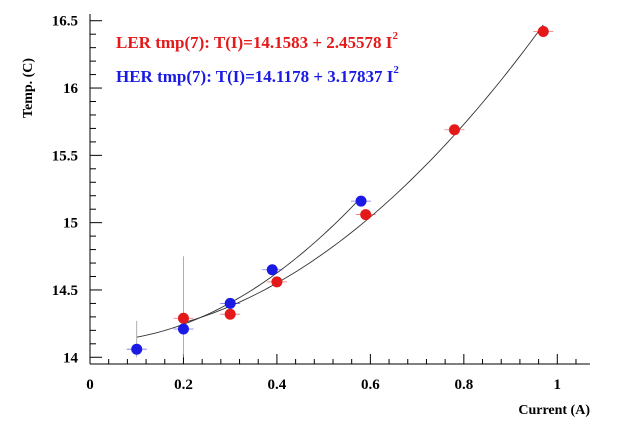  What do you see at coordinates (65, 291) in the screenshot?
I see `y-tick-label: 14.5` at bounding box center [65, 291].